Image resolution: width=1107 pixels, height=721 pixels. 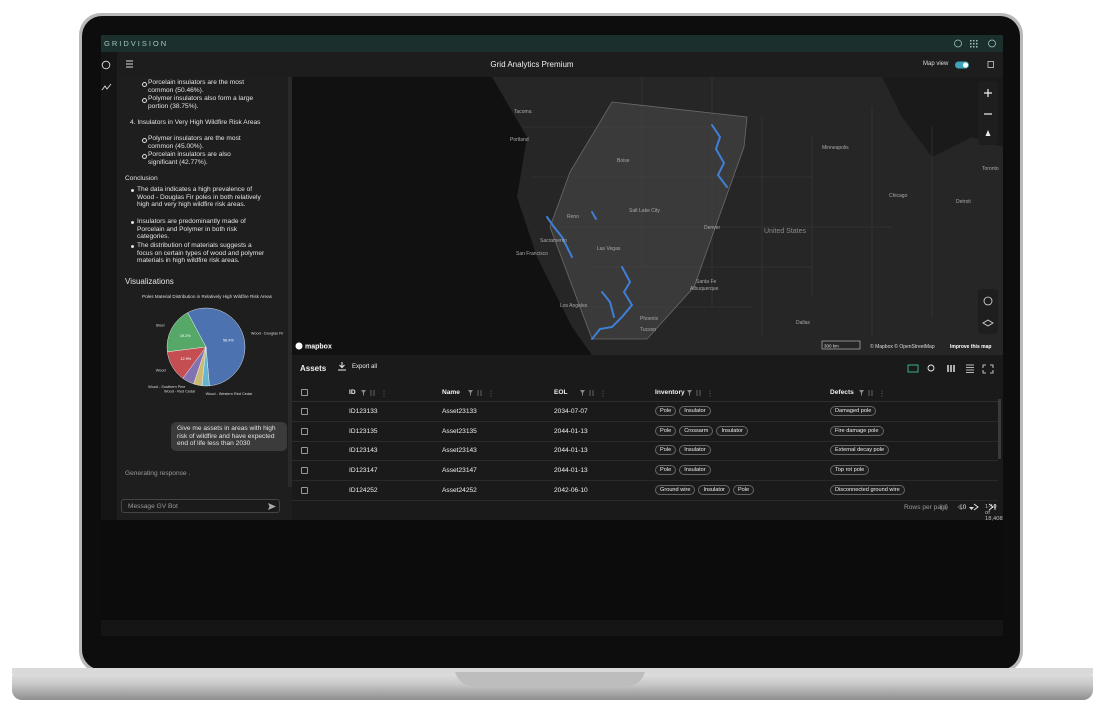 I want to click on disc-bullet, so click(x=132, y=190).